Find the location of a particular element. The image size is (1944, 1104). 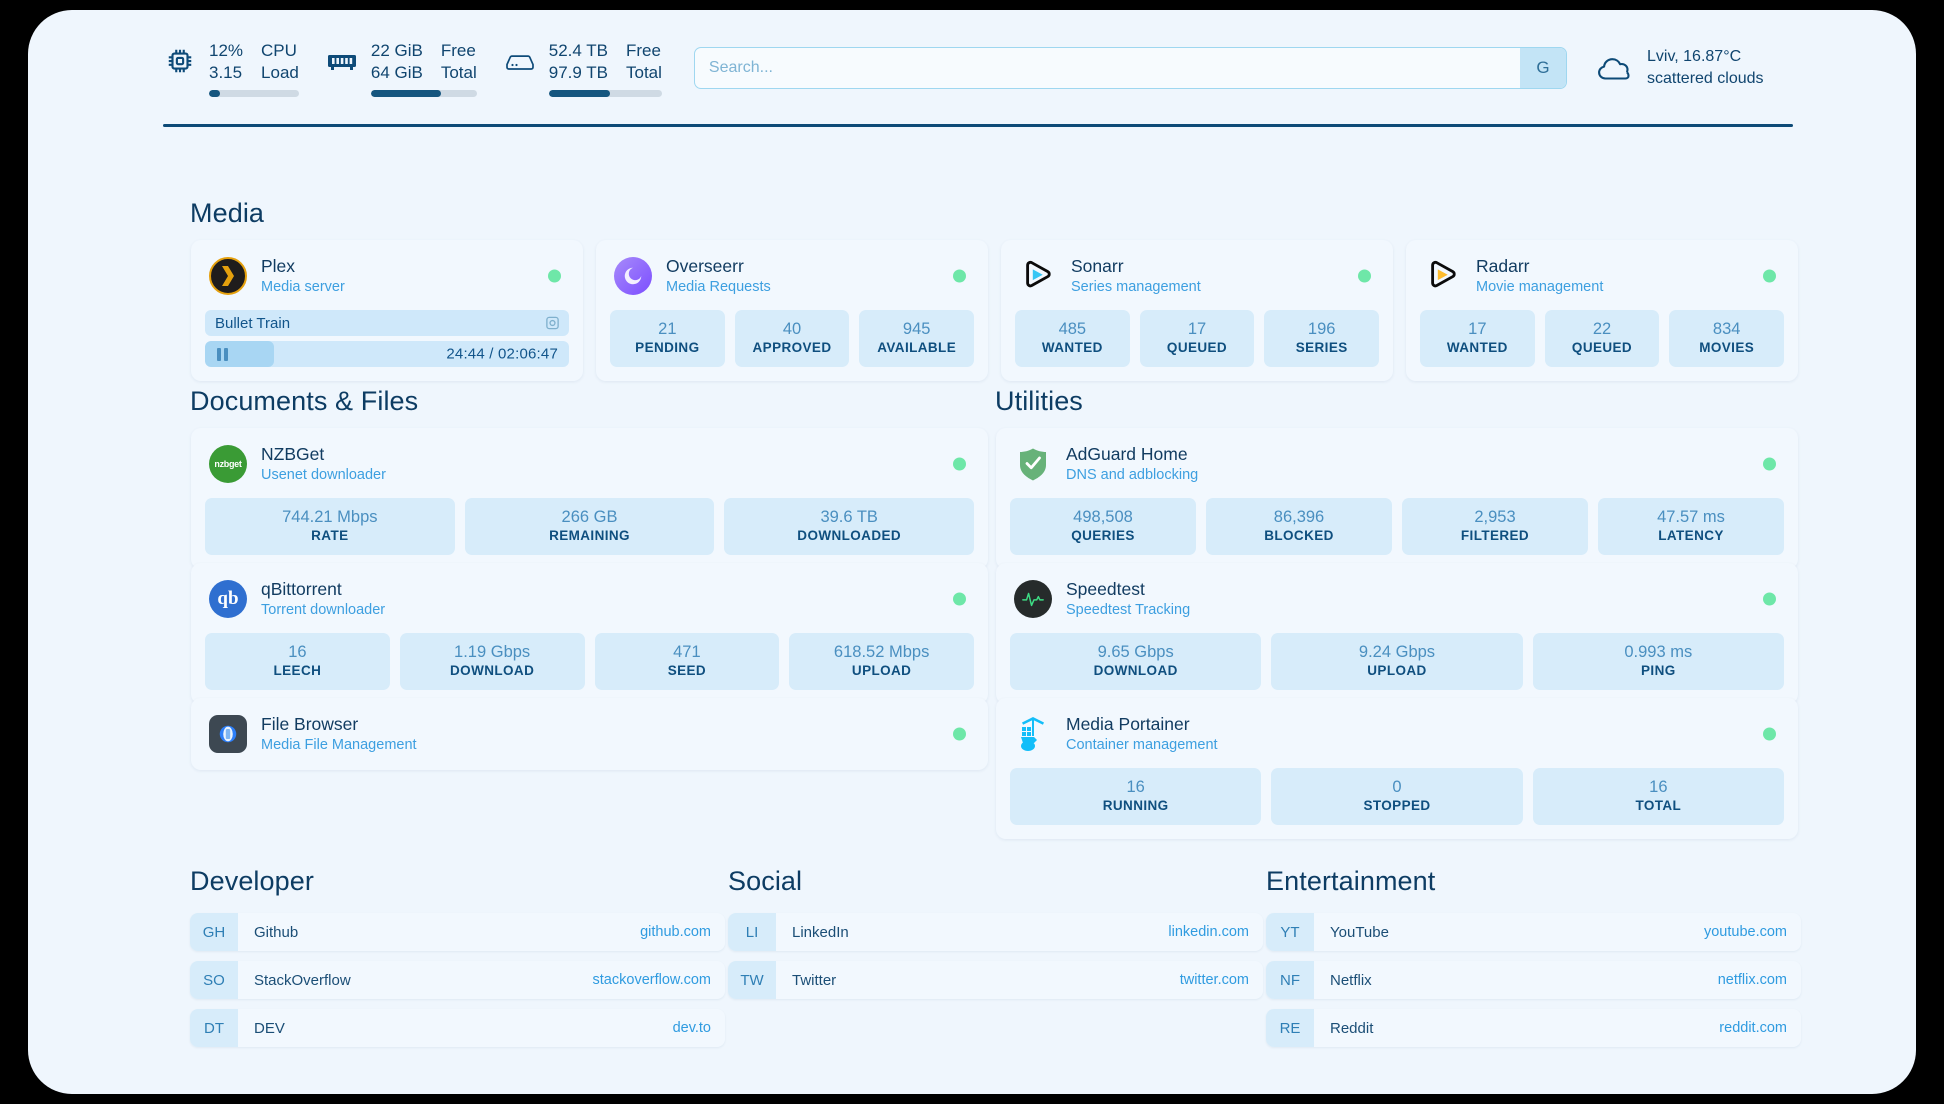

bookmark-item: RE Reddit reddit.com is located at coordinates (1533, 1028).